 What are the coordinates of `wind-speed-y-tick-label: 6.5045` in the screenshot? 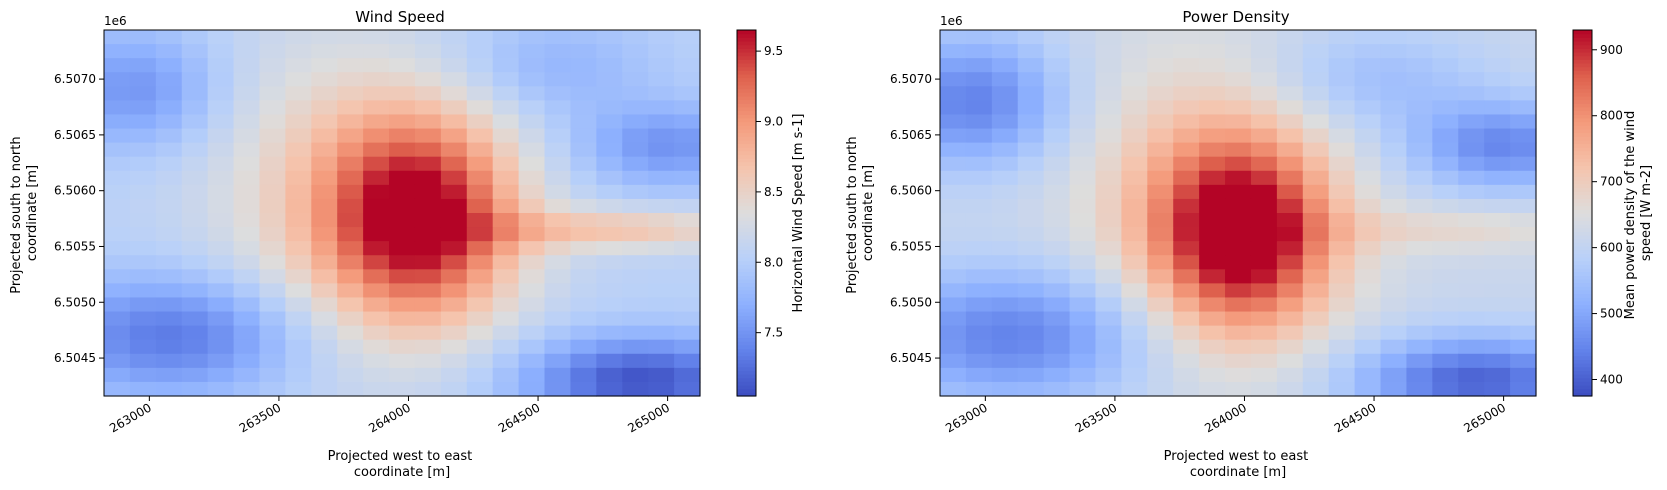 It's located at (75, 358).